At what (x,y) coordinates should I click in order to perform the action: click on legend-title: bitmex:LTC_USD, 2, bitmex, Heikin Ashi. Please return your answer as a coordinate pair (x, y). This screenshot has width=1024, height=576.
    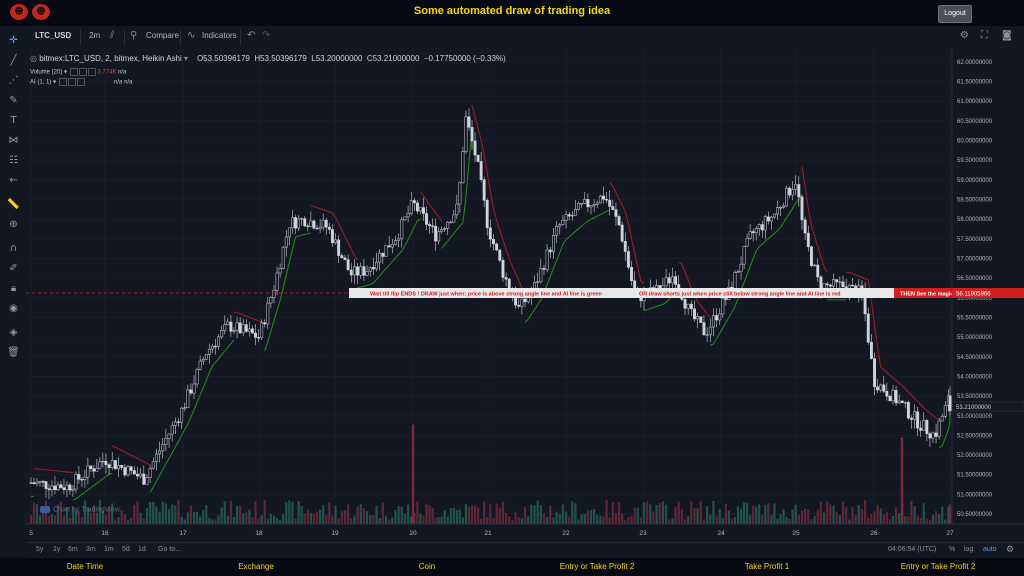
    Looking at the image, I should click on (110, 58).